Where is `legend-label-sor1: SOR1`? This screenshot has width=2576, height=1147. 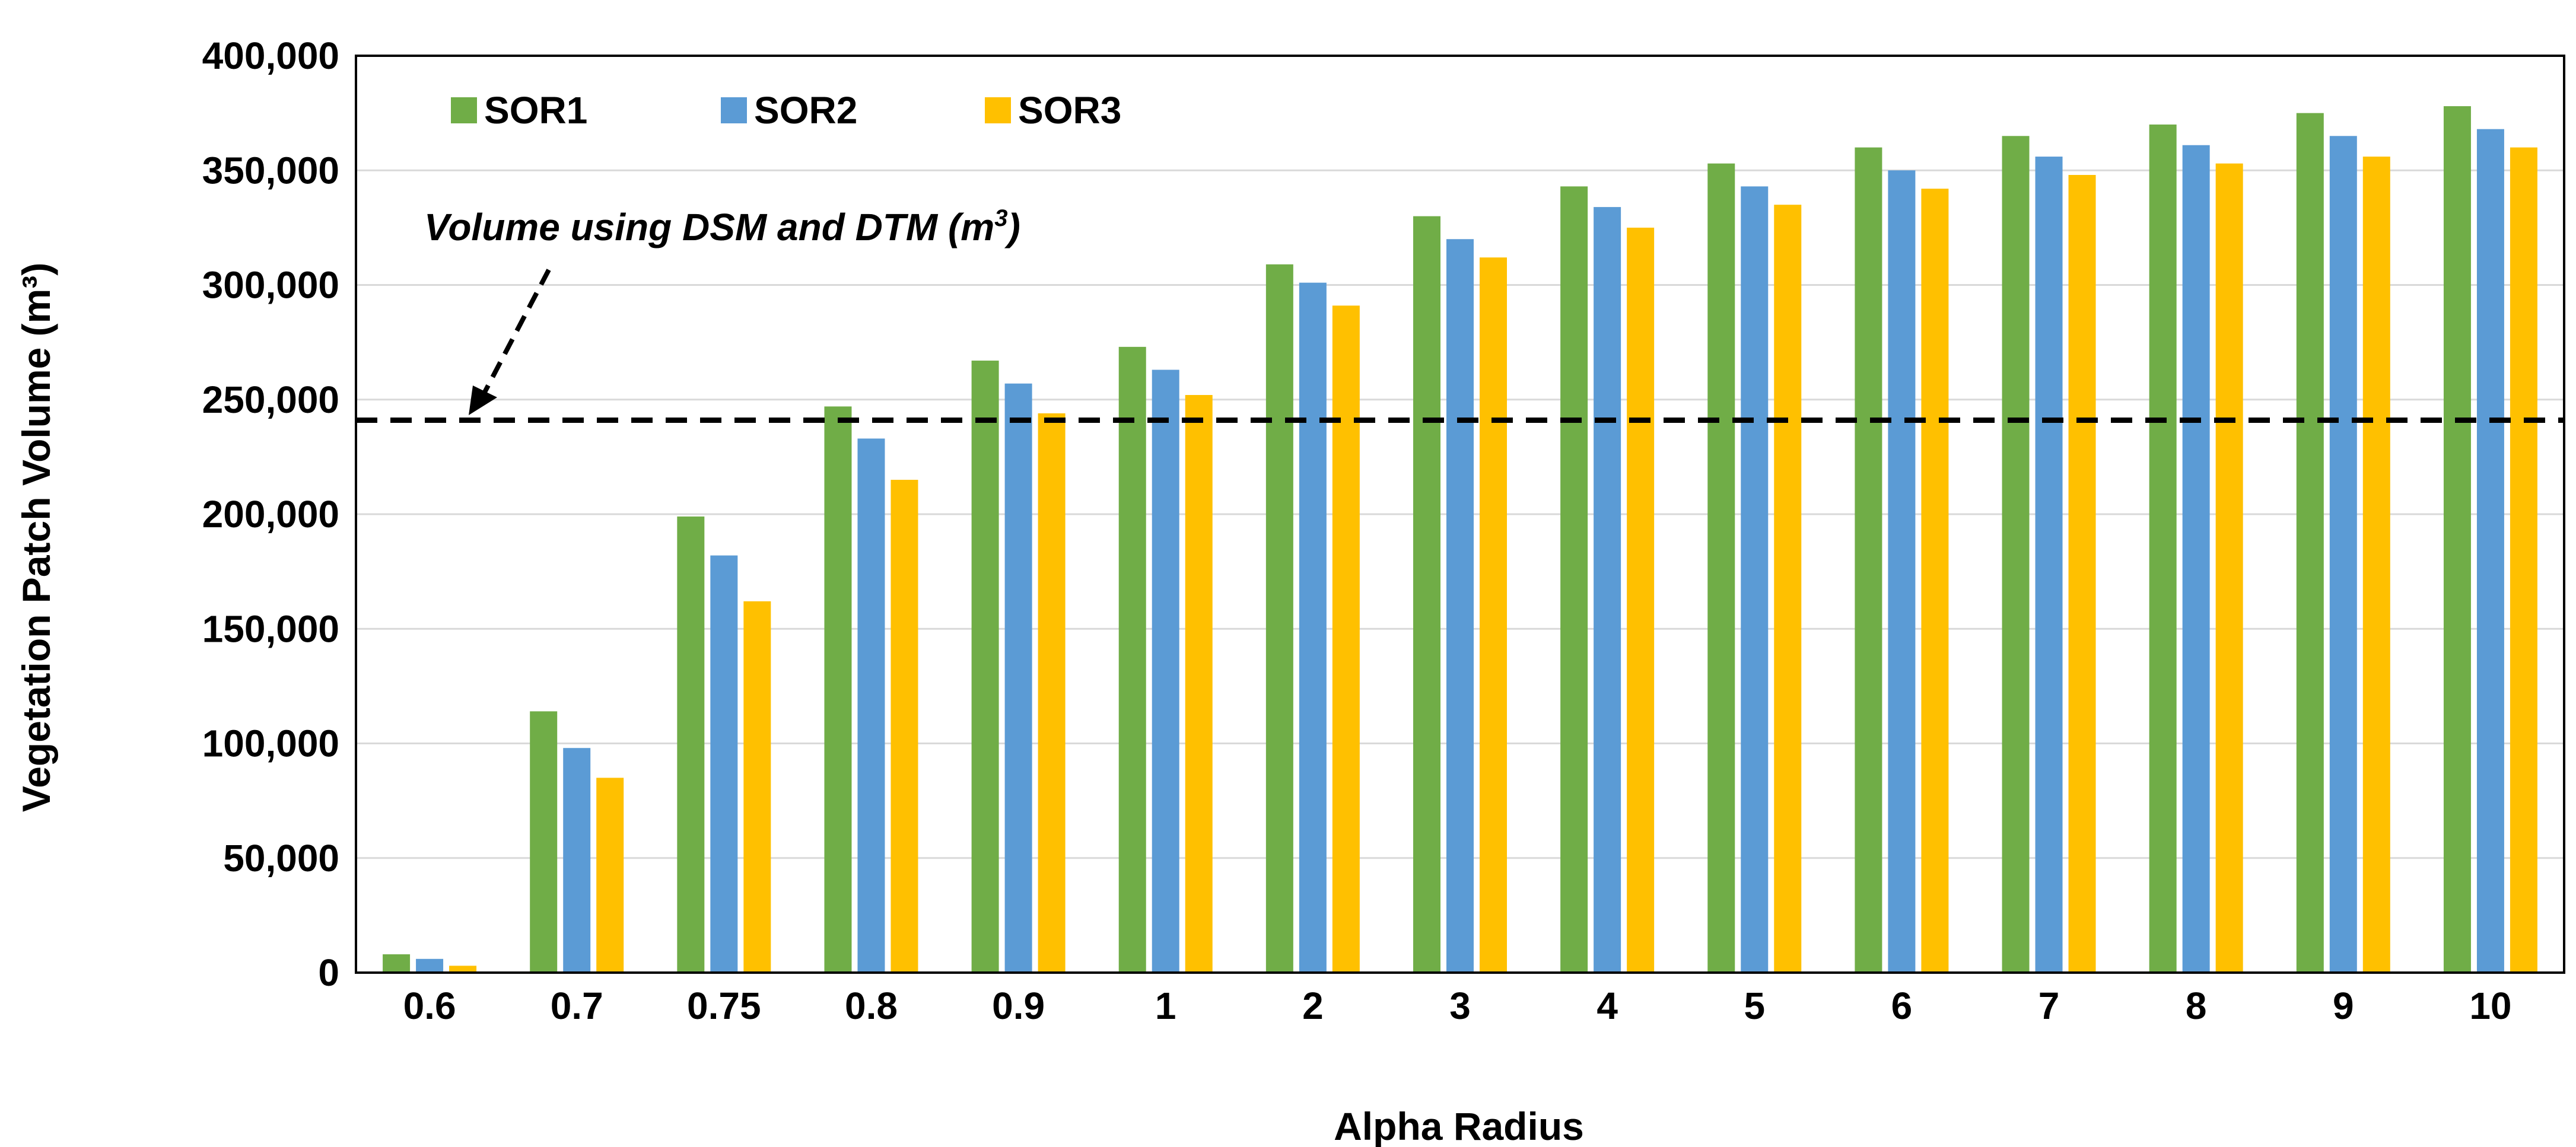 legend-label-sor1: SOR1 is located at coordinates (535, 110).